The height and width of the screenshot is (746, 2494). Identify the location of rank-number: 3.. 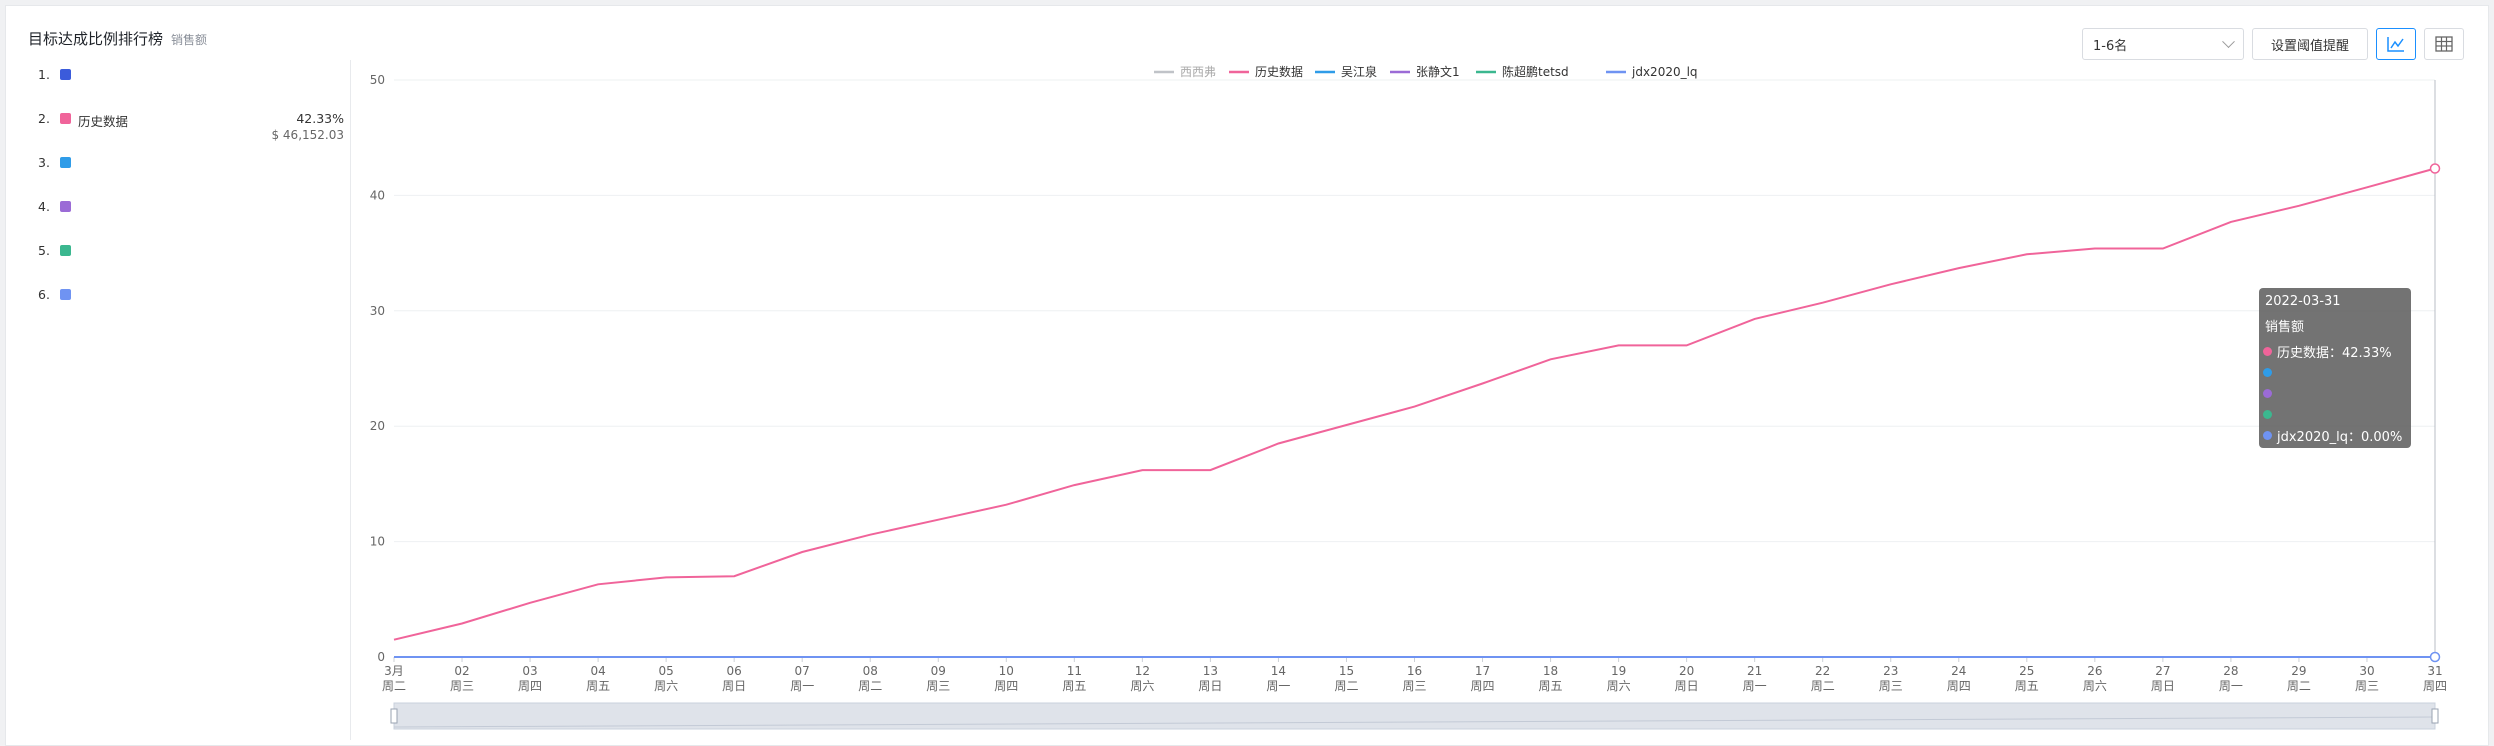
(44, 162).